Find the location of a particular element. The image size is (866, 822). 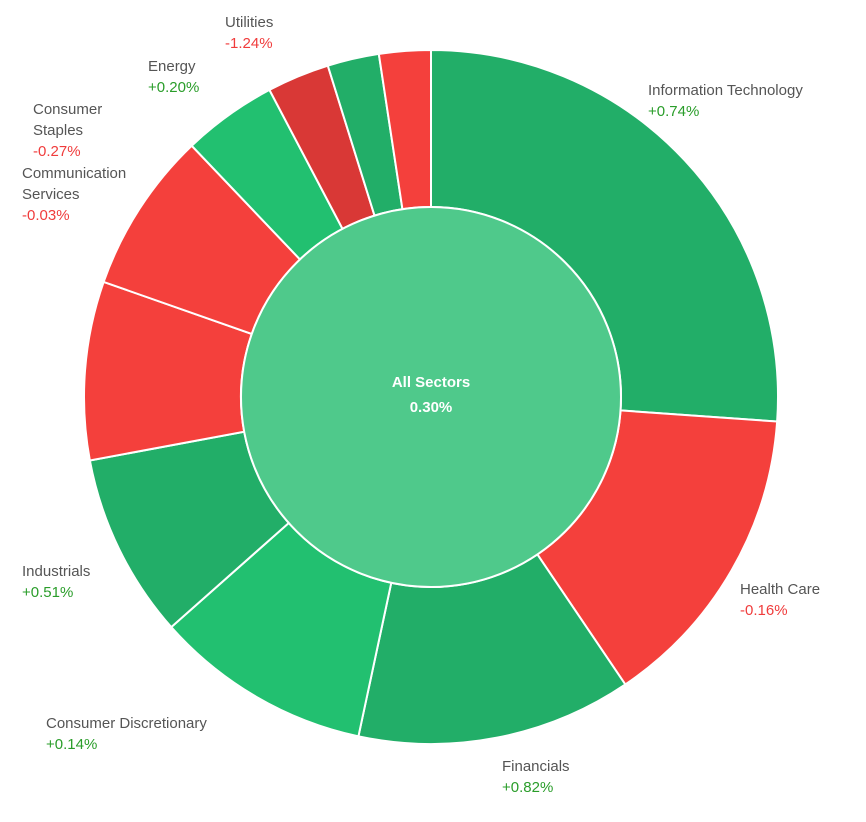

label-utilities: Utilities -1.24% is located at coordinates (249, 33).